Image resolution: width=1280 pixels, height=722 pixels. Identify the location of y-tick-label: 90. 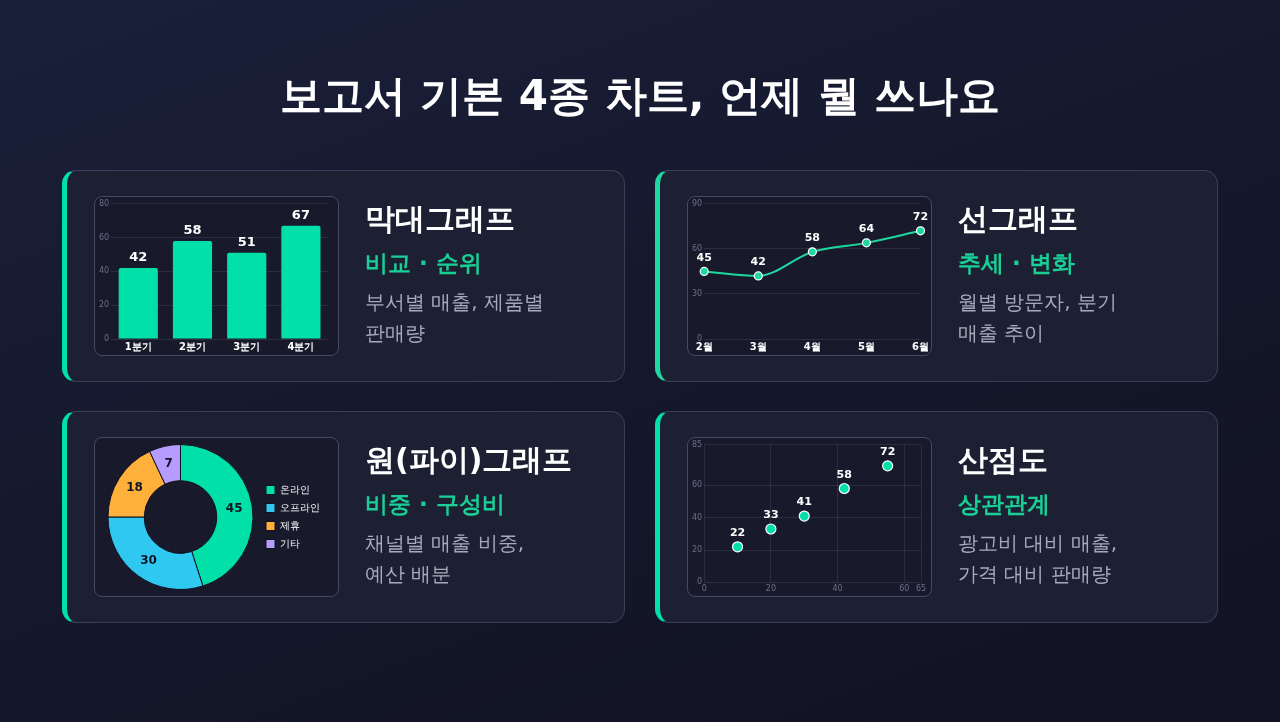
(697, 203).